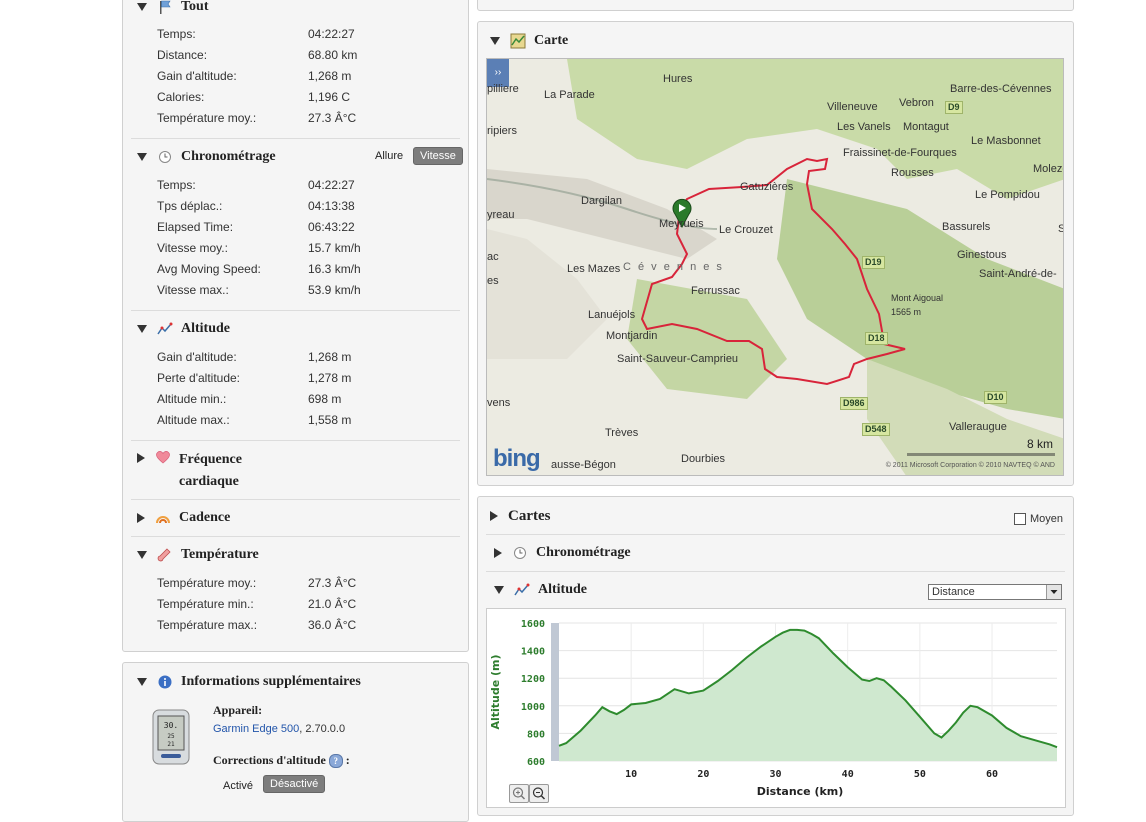  Describe the element at coordinates (966, 227) in the screenshot. I see `map-place-label: Bassurels` at that location.